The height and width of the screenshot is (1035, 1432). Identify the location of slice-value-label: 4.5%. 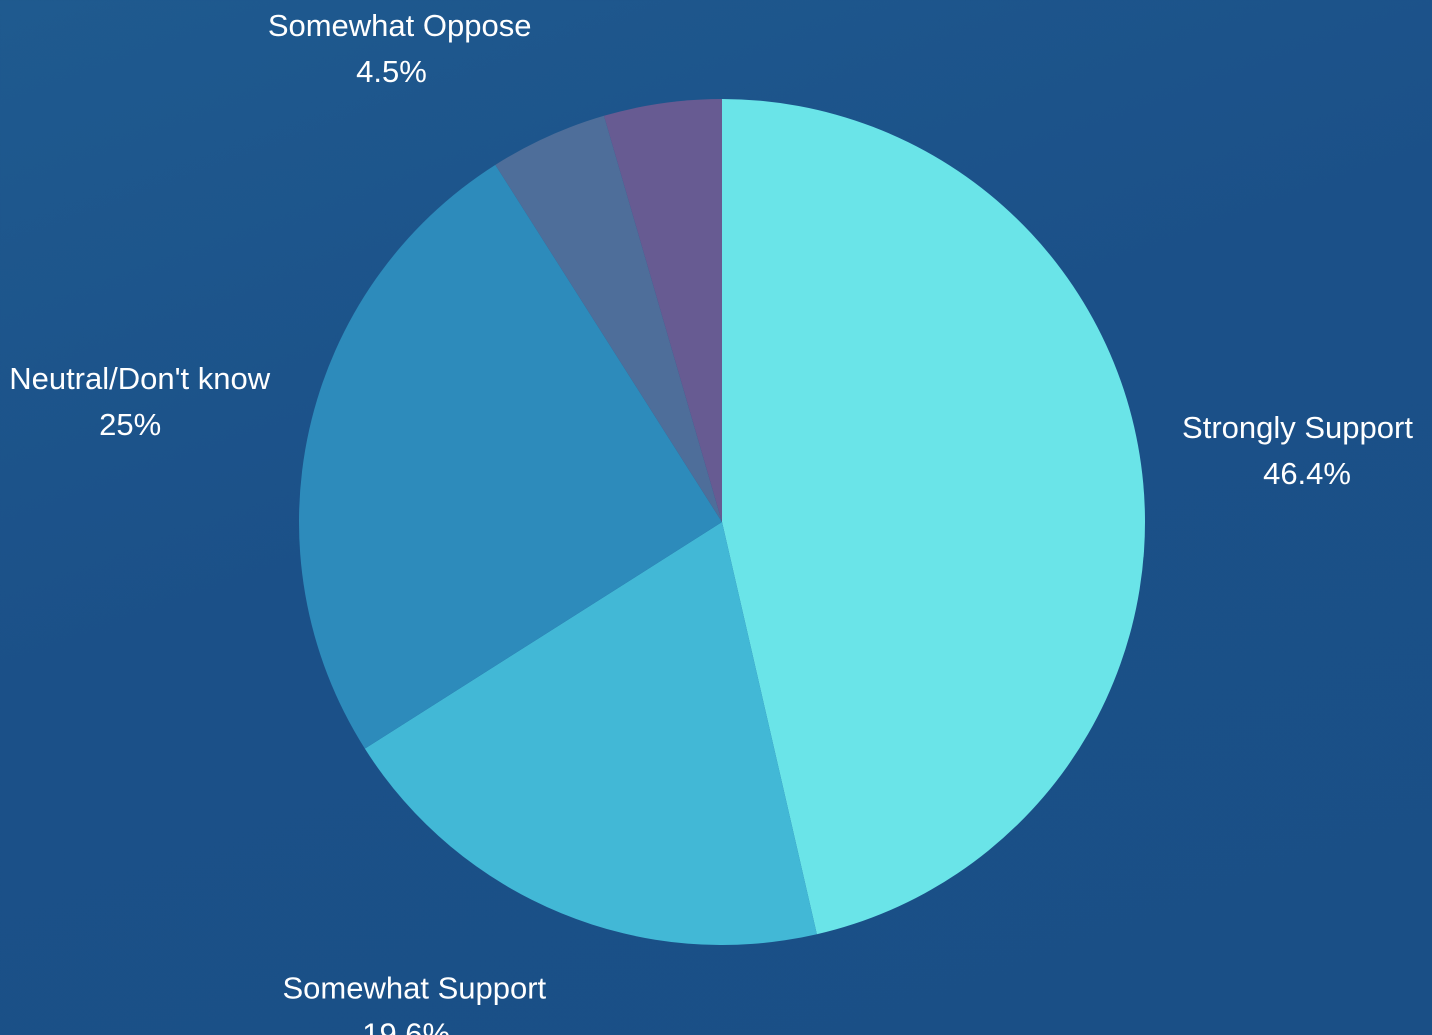
(391, 71).